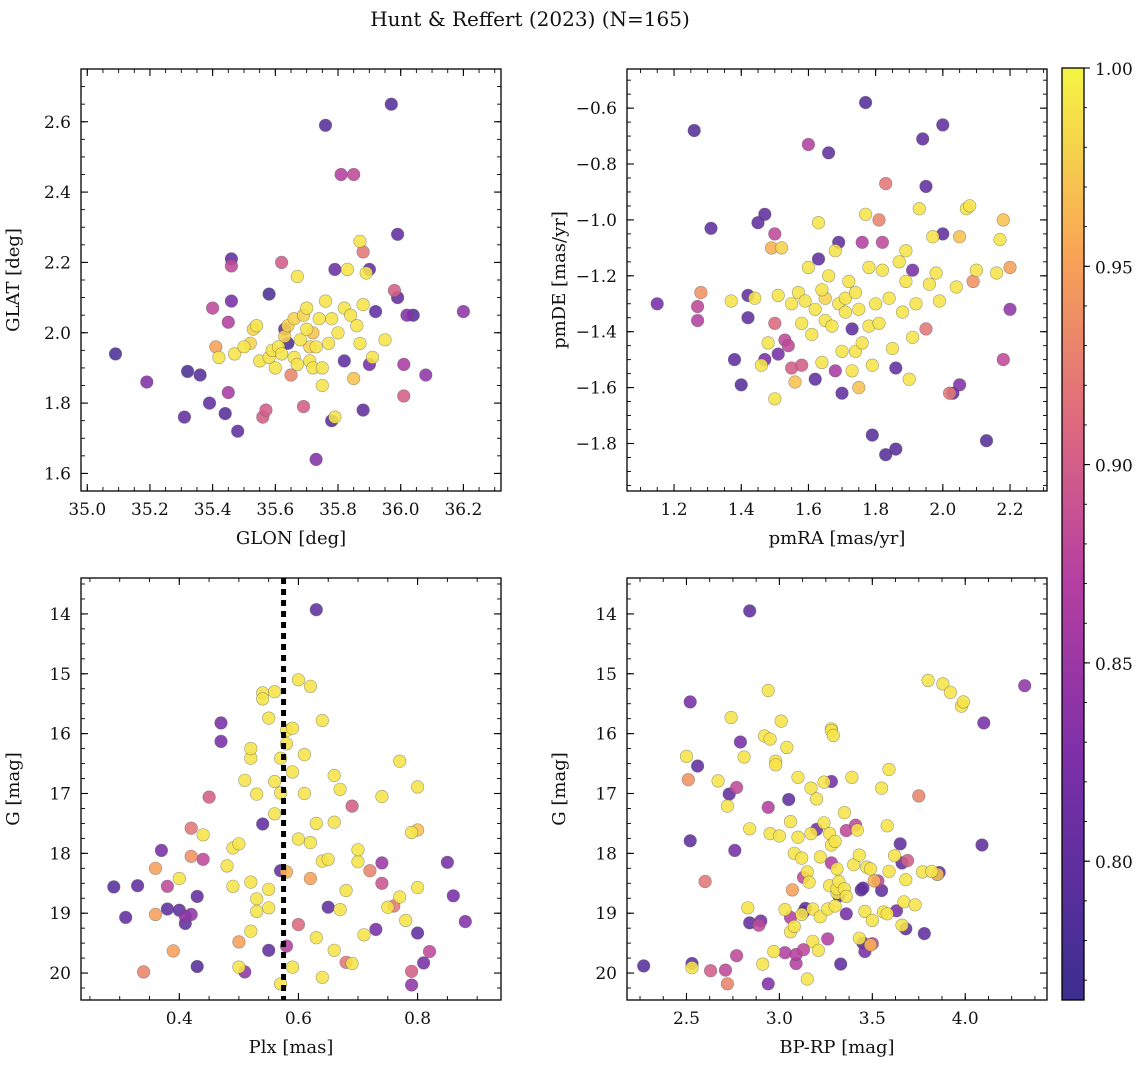  I want to click on x-tick-label: 3.5, so click(872, 1019).